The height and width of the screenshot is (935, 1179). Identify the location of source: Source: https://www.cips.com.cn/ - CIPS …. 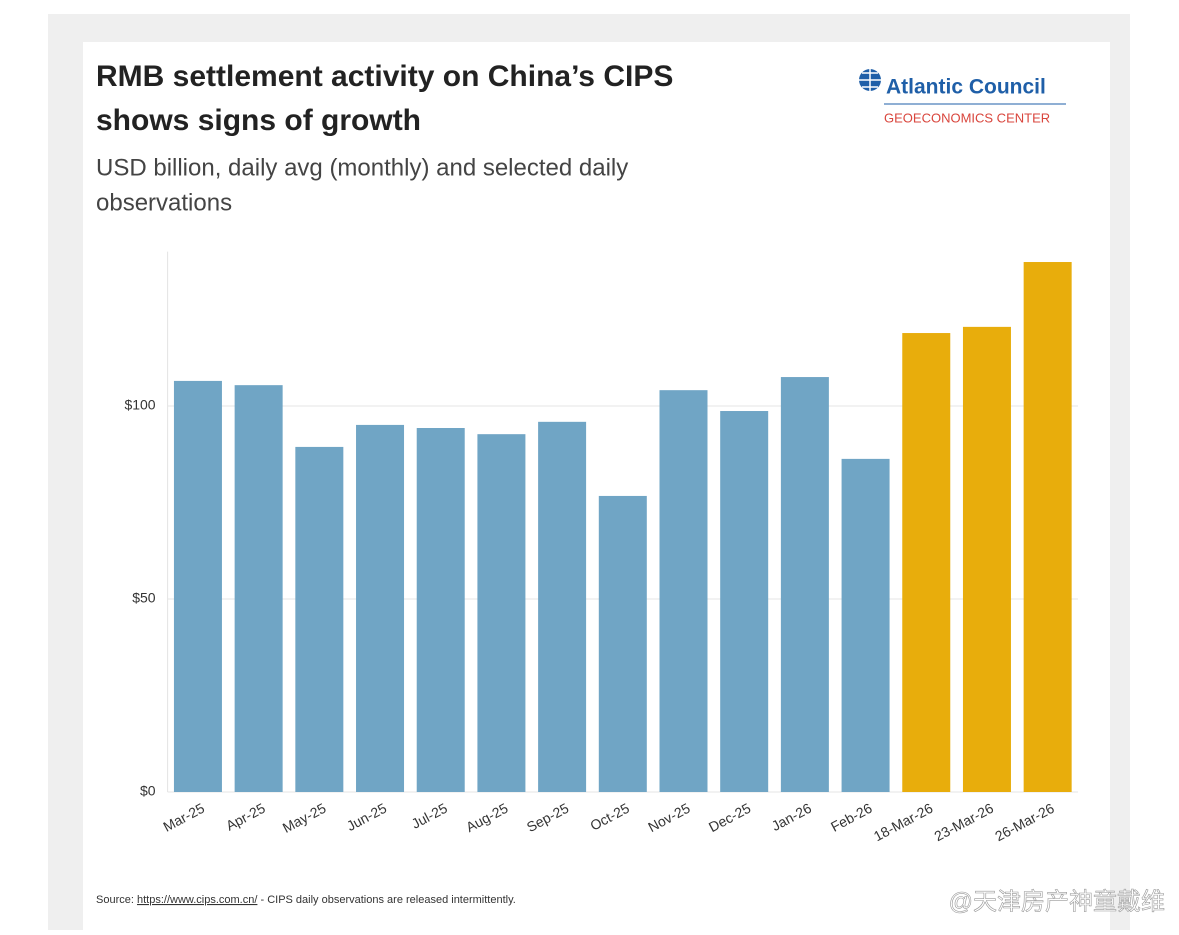
(306, 900).